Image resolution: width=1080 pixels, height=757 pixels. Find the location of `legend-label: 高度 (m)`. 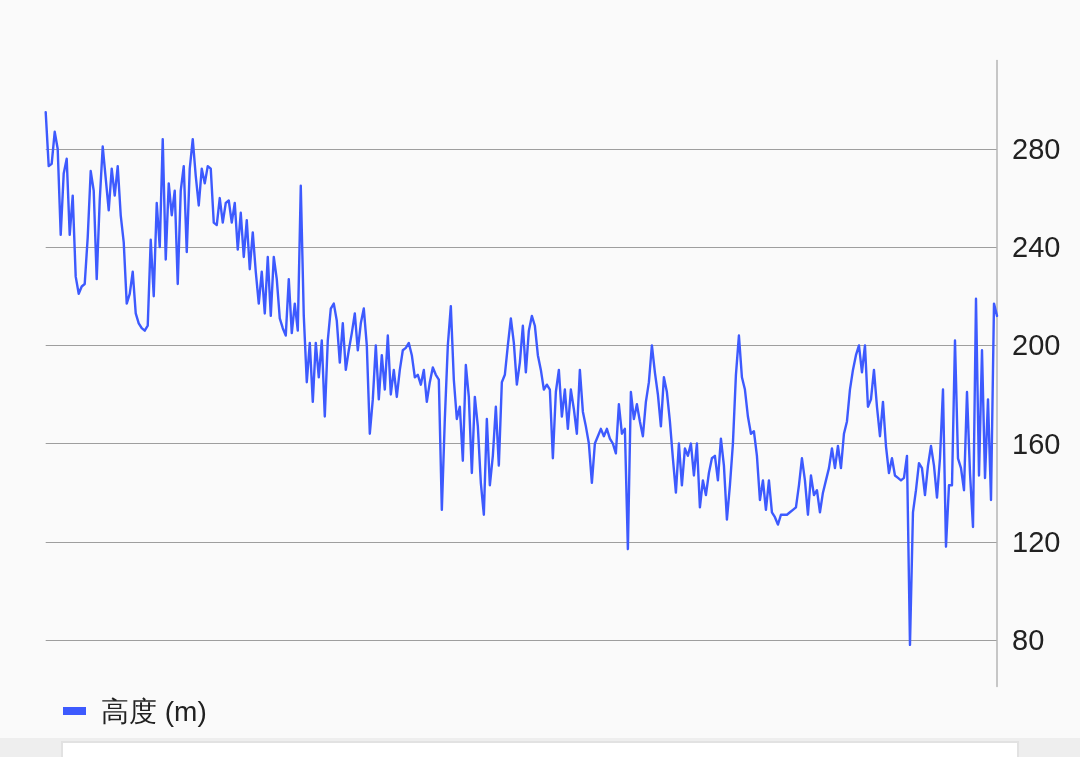

legend-label: 高度 (m) is located at coordinates (154, 711).